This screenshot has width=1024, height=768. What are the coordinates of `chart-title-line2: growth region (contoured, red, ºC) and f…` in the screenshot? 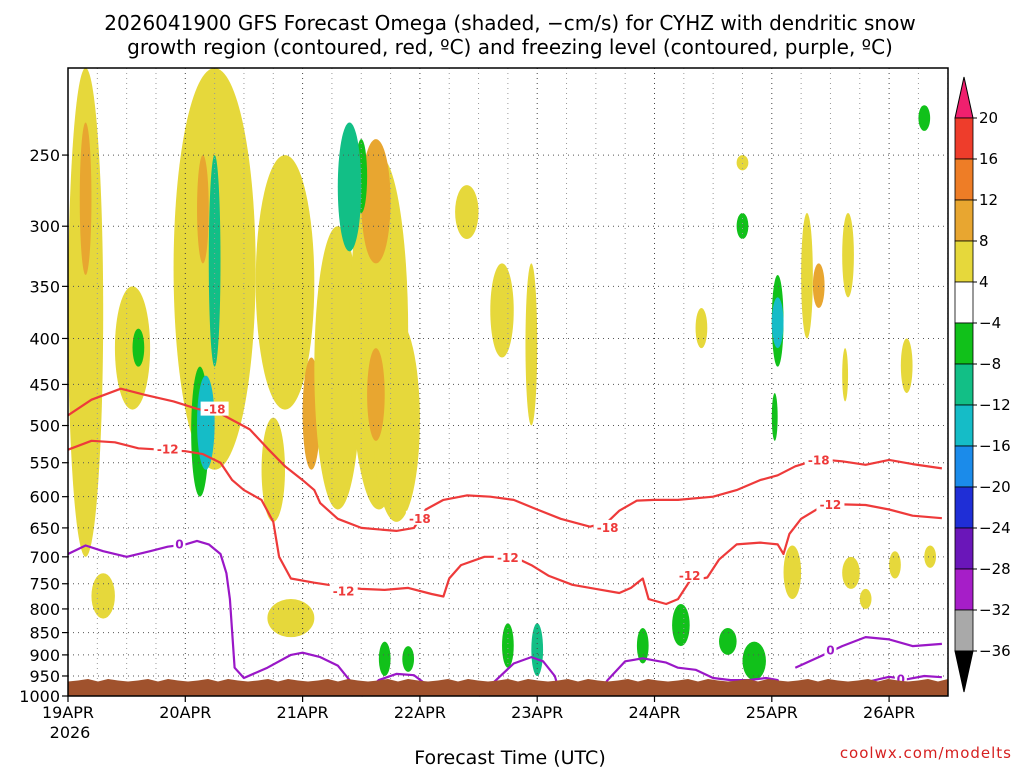 It's located at (510, 47).